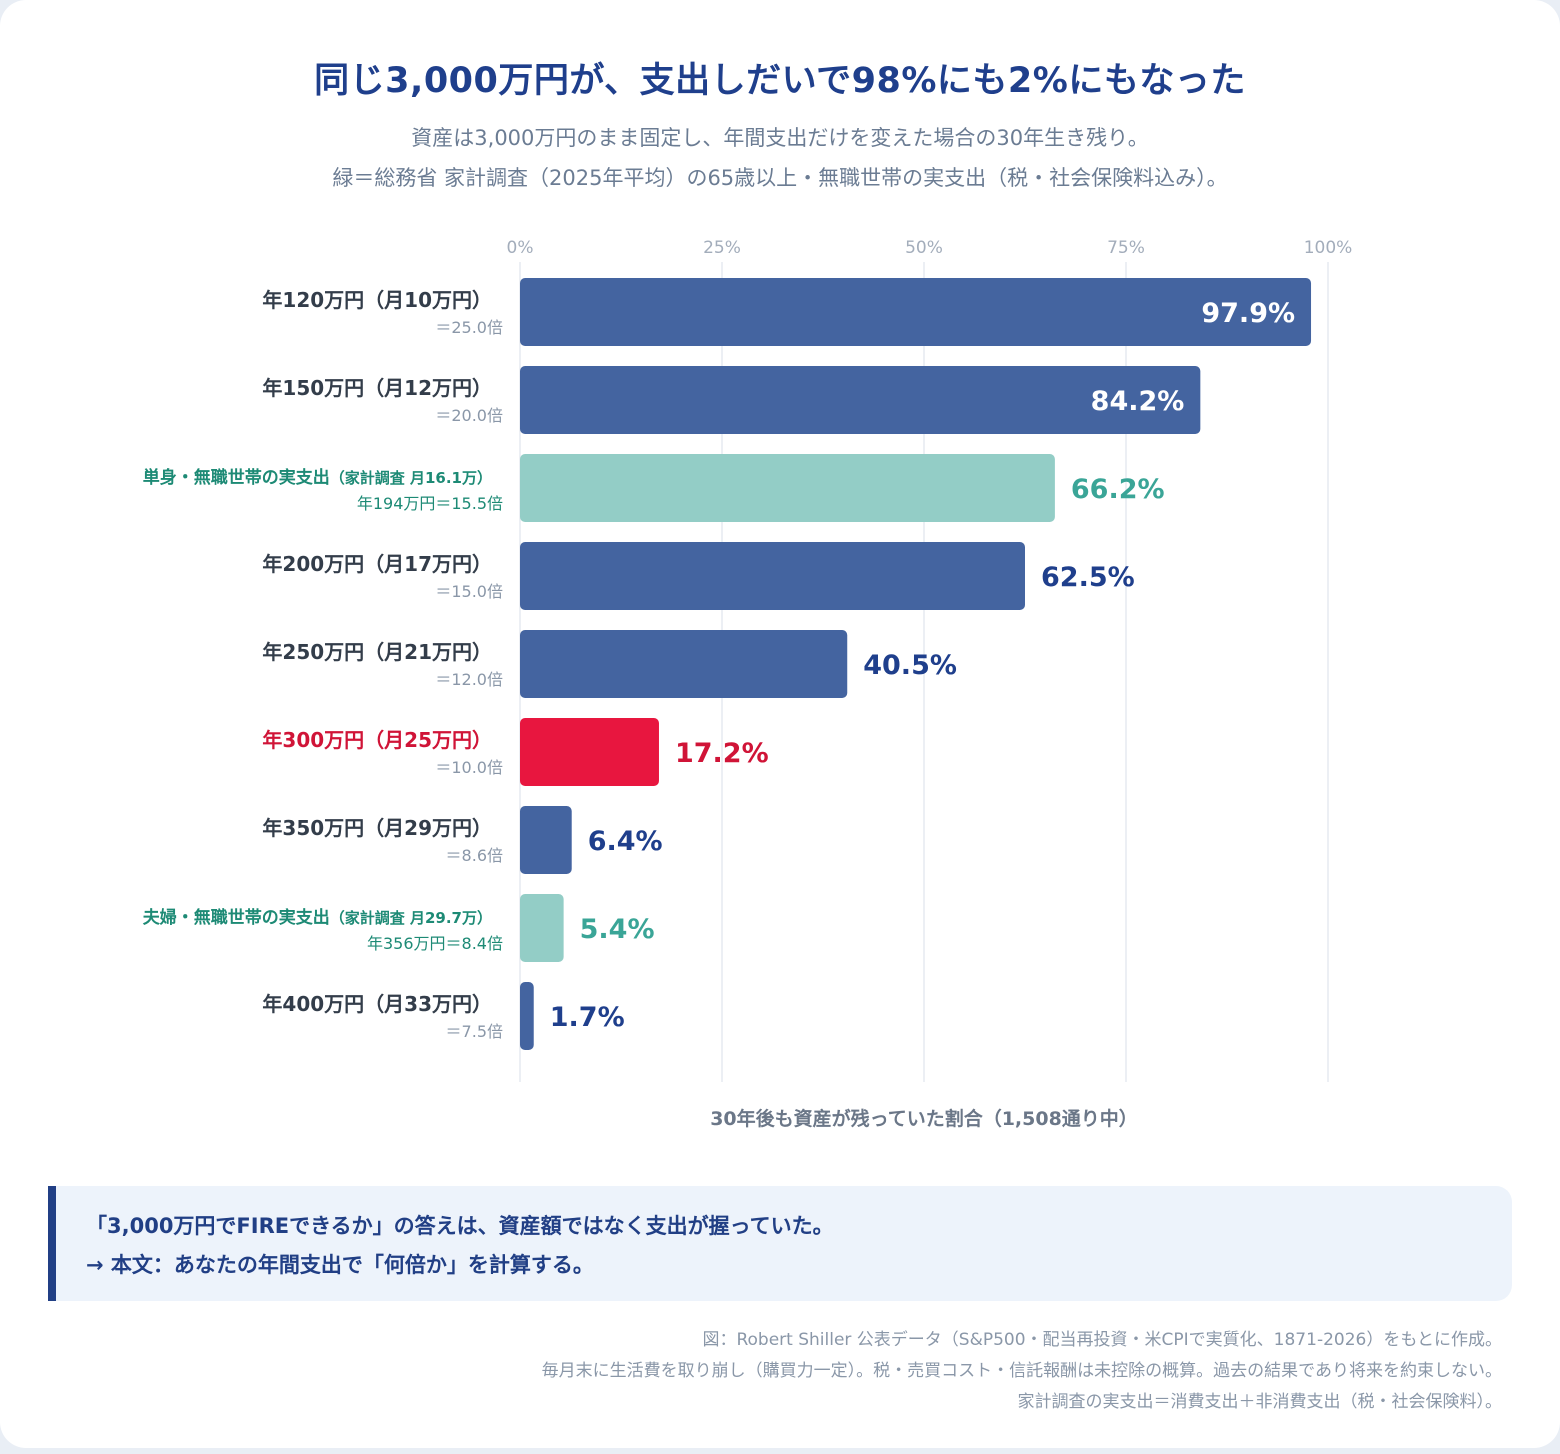 Image resolution: width=1560 pixels, height=1454 pixels. I want to click on category-label: 夫婦・無職世帯の実支出（家計調査 月29.7万）, so click(317, 917).